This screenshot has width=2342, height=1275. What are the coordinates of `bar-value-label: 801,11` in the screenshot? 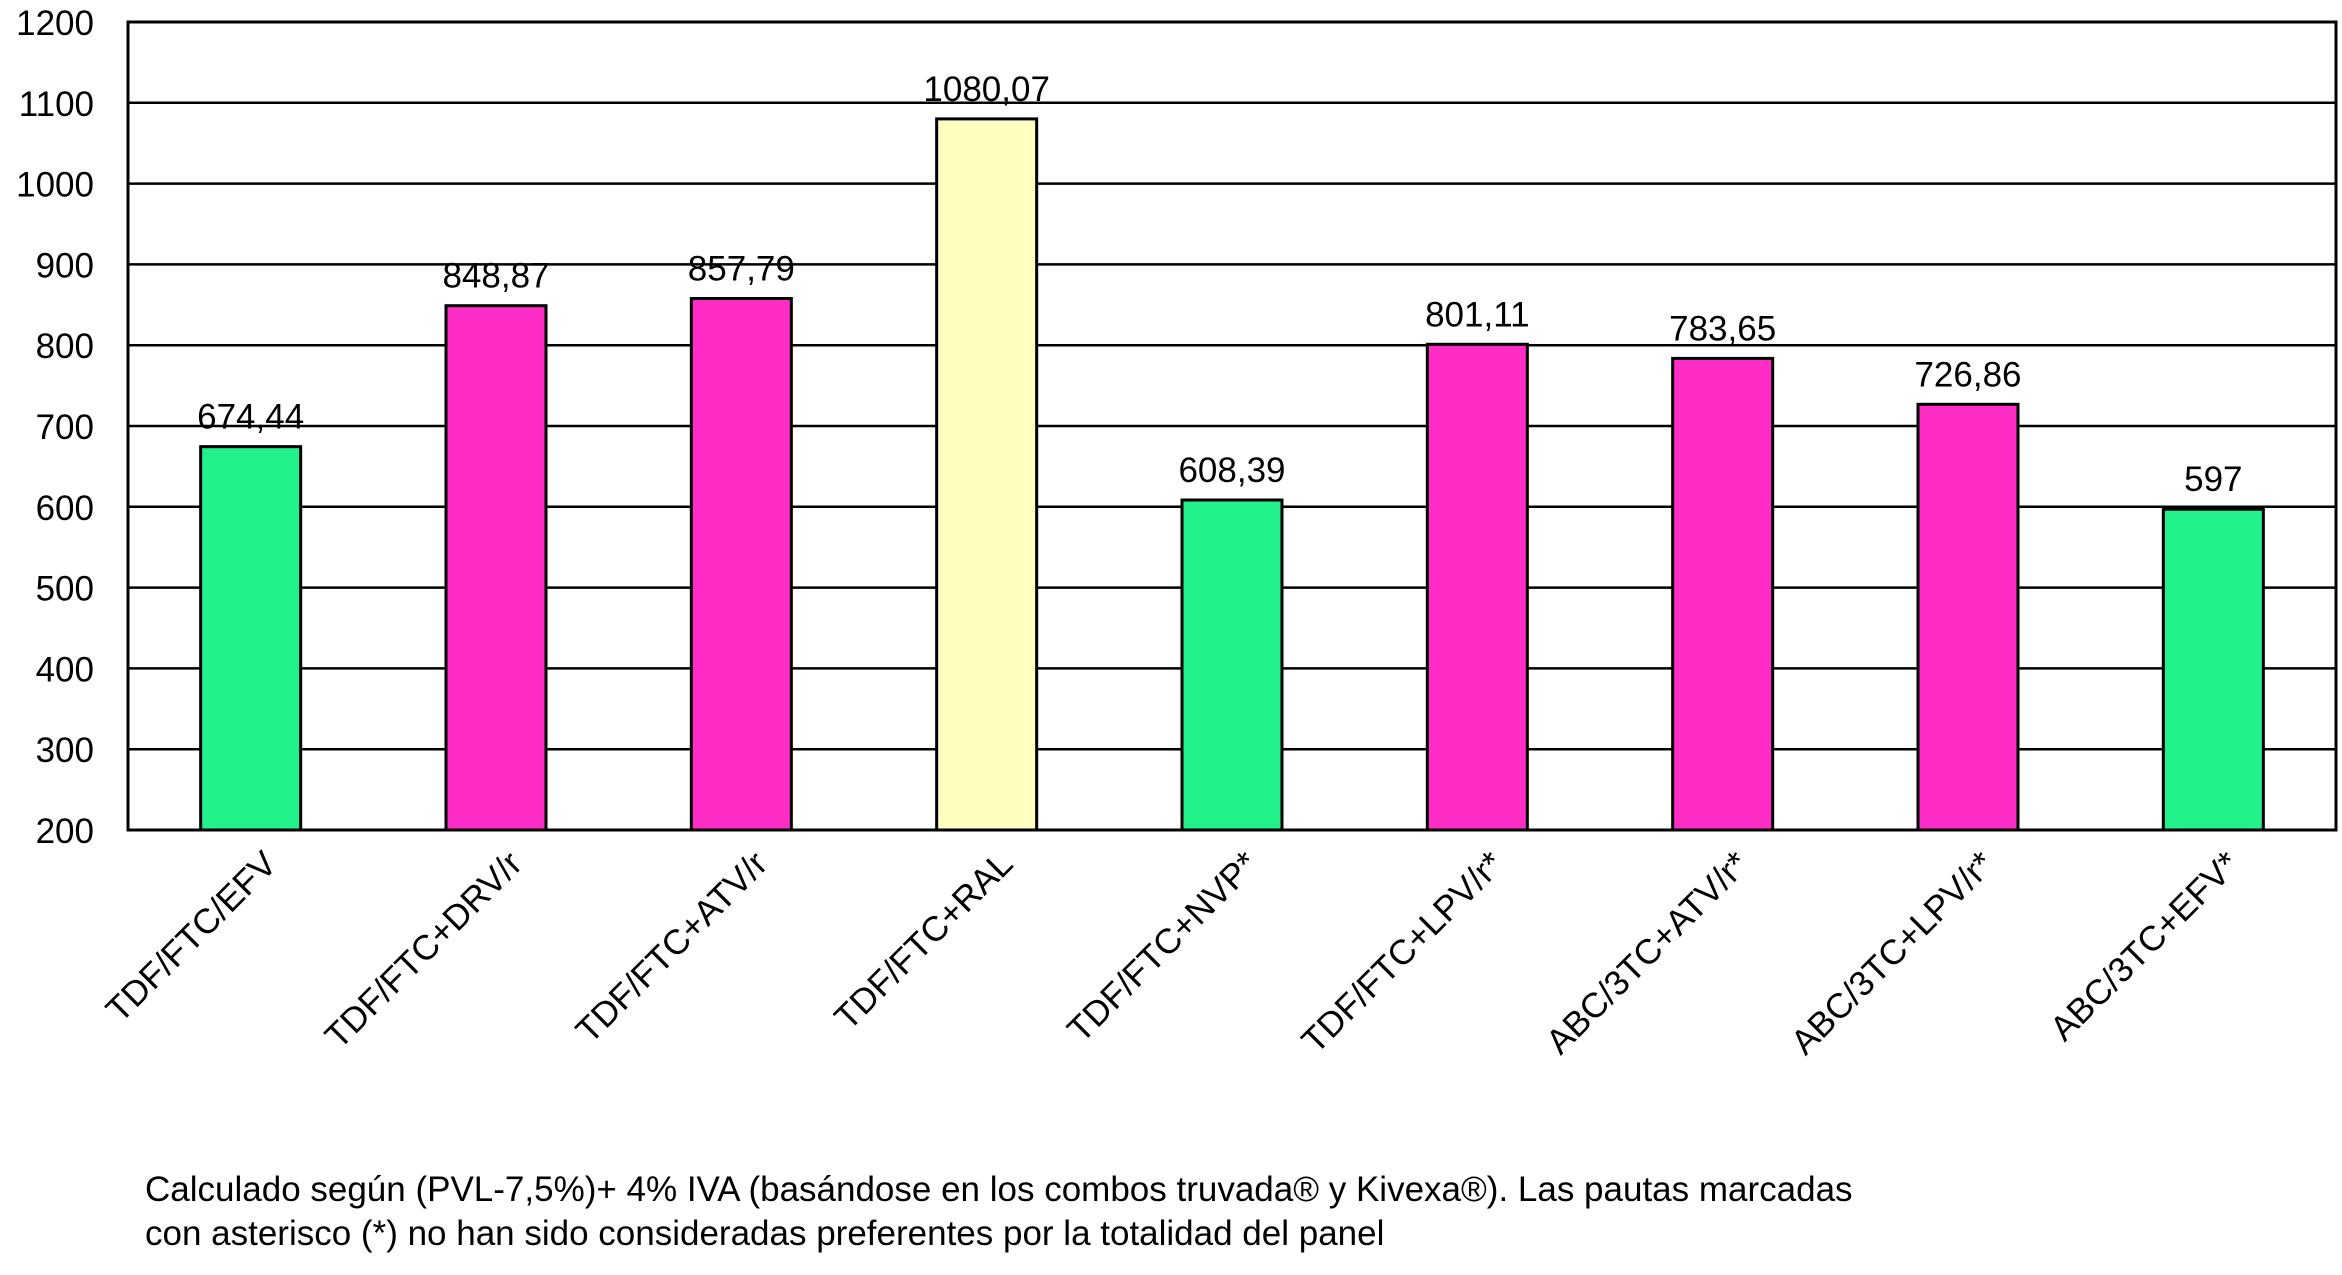 It's located at (1477, 314).